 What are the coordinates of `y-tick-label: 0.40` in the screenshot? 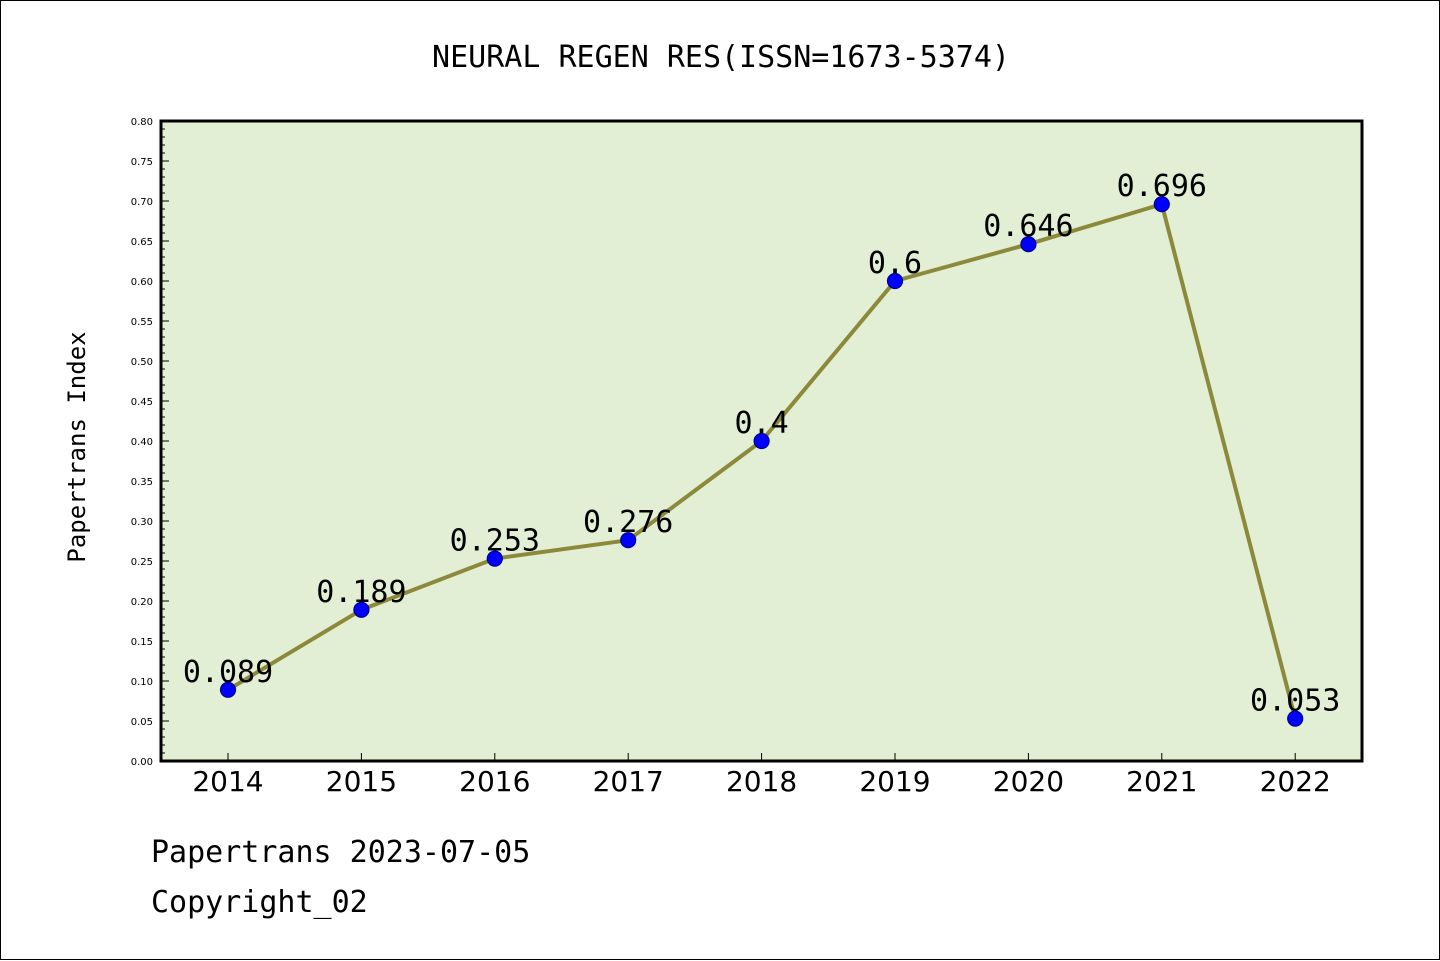 It's located at (142, 442).